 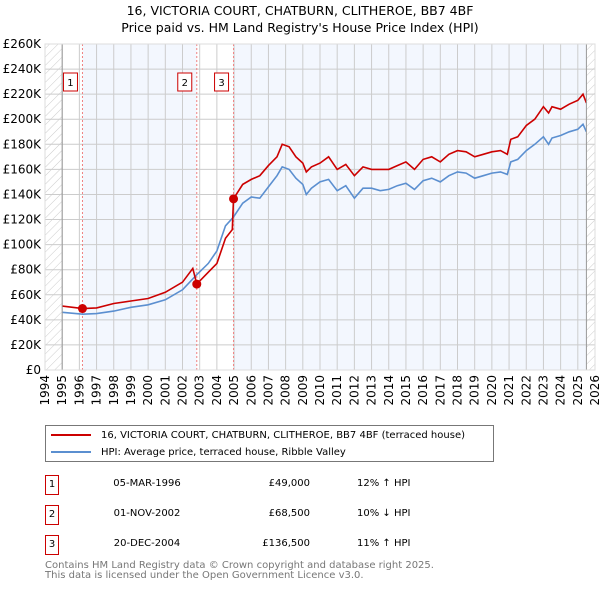 I want to click on x-tick-label: 2021, so click(x=509, y=390).